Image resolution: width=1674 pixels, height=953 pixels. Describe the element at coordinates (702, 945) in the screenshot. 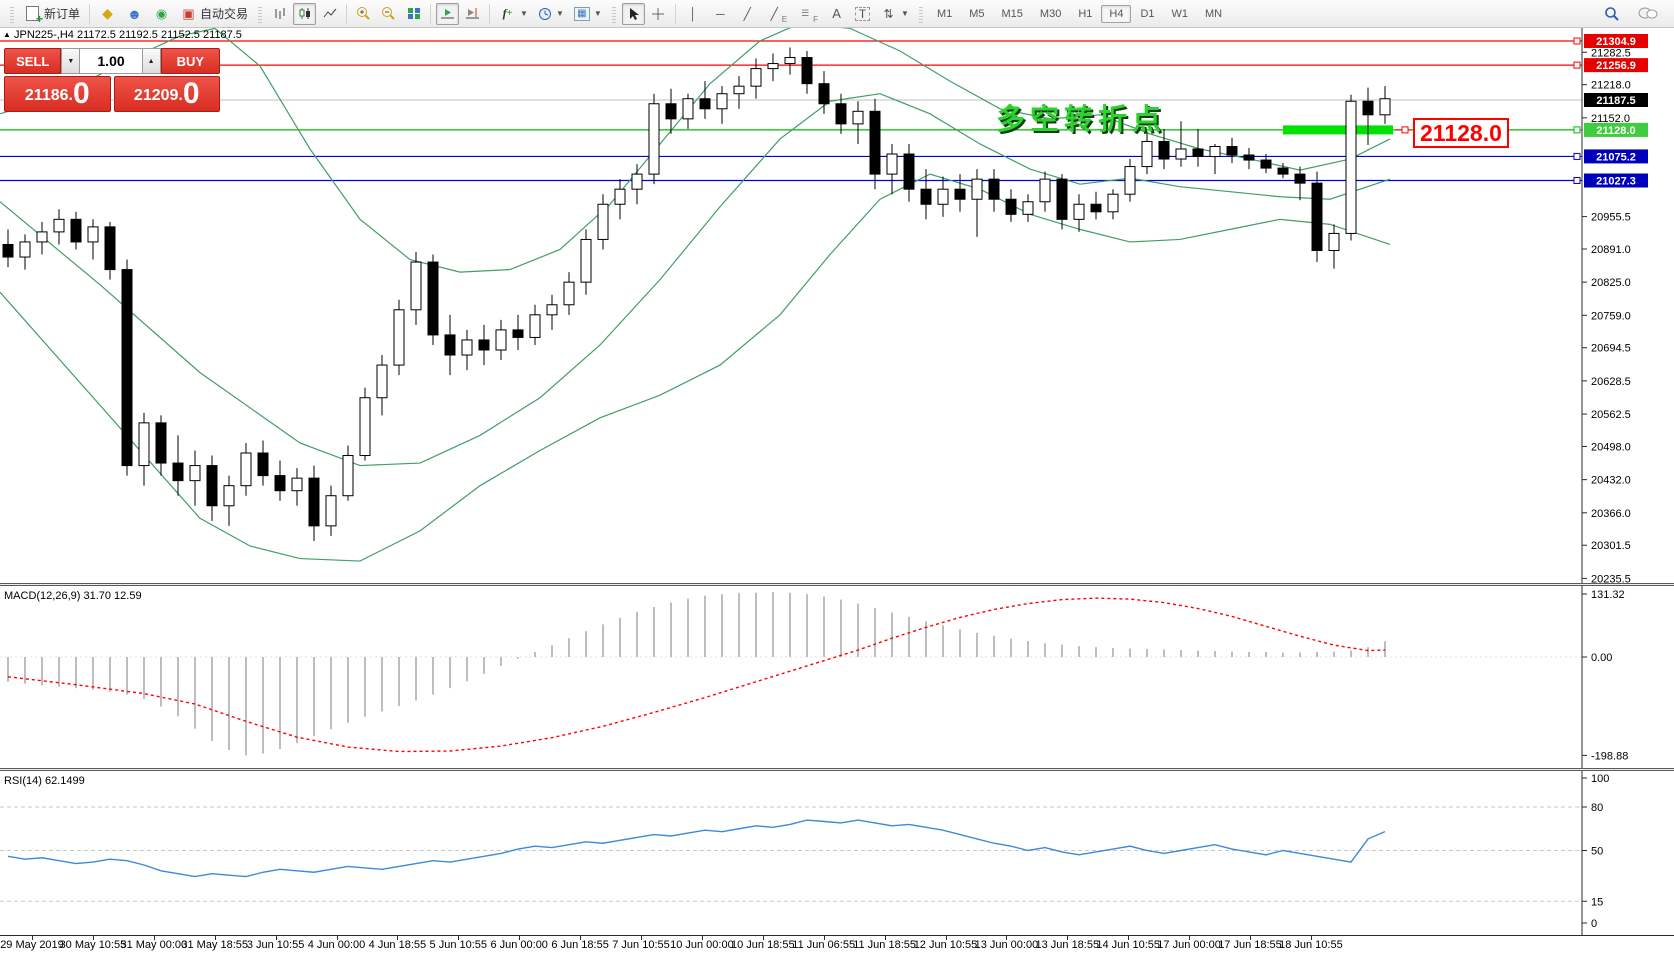

I see `time-label: 10 Jun 00:00` at that location.